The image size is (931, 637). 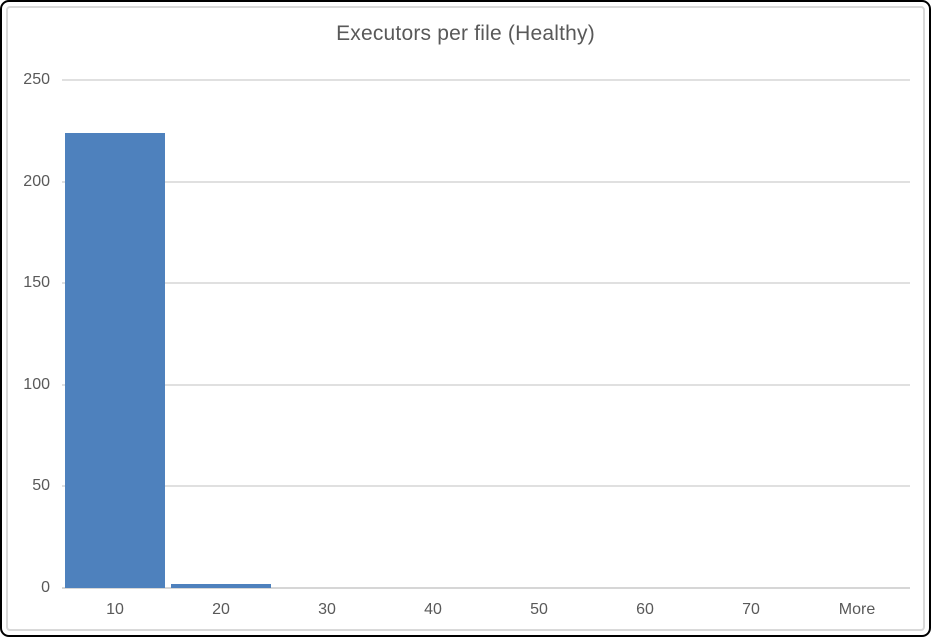 I want to click on x-tick-label: 50, so click(x=539, y=609).